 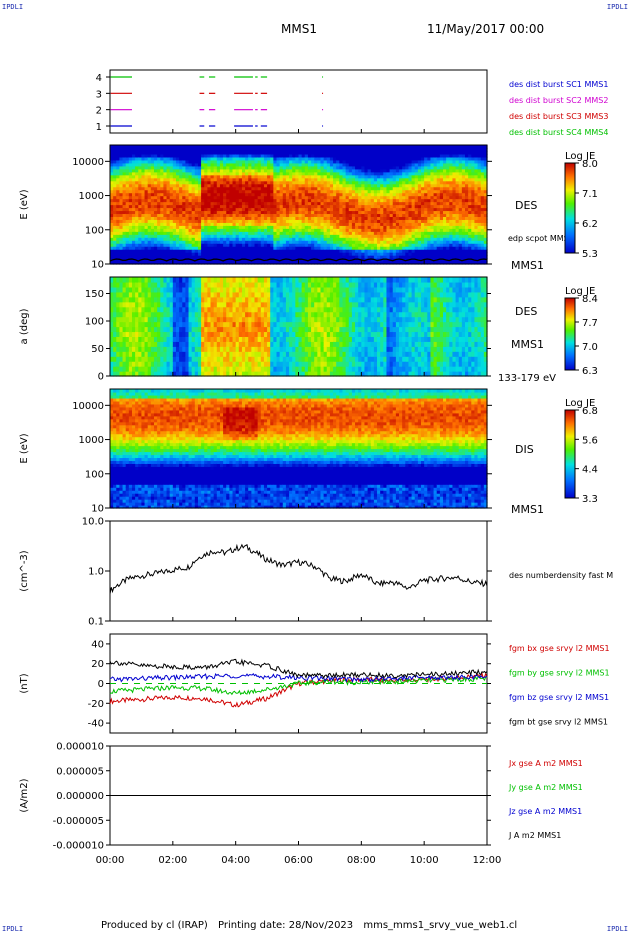 I want to click on des-pitch-range-label: 133-179 eV, so click(x=527, y=378).